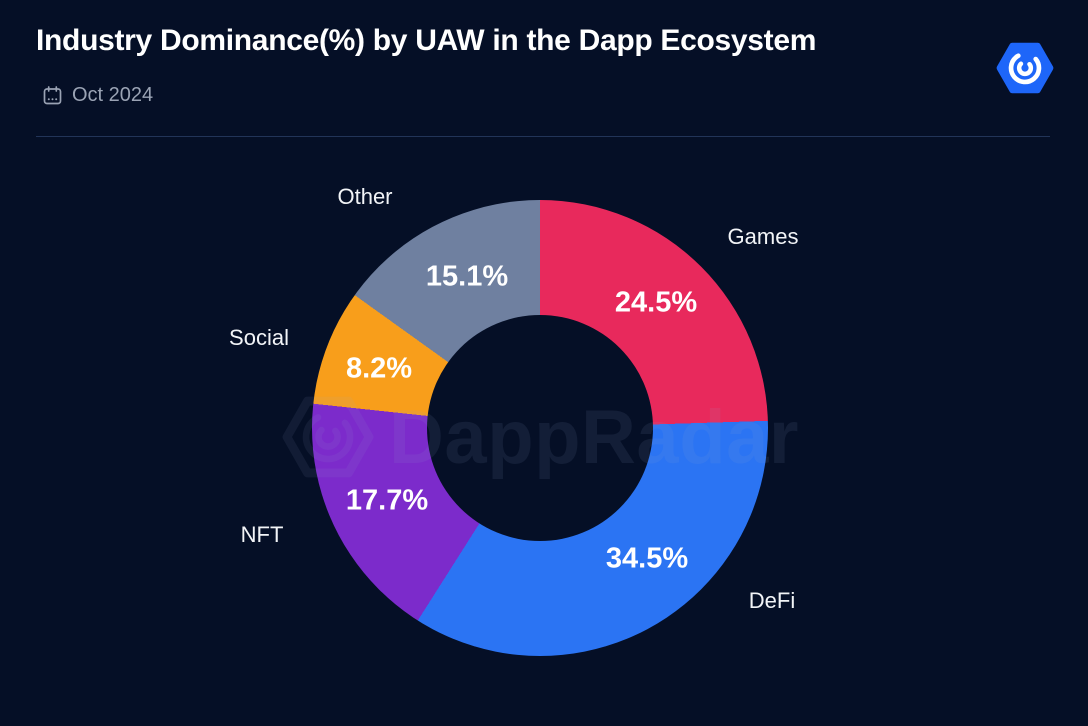 The width and height of the screenshot is (1088, 726). I want to click on slice-percent-defi: 34.5%, so click(647, 558).